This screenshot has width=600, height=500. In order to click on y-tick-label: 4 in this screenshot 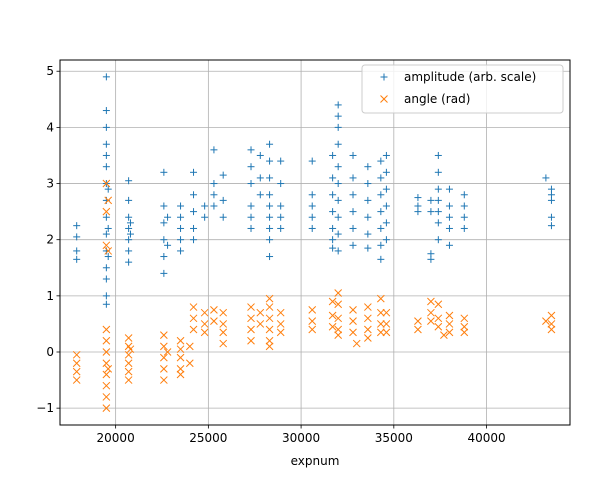, I will do `click(50, 127)`.